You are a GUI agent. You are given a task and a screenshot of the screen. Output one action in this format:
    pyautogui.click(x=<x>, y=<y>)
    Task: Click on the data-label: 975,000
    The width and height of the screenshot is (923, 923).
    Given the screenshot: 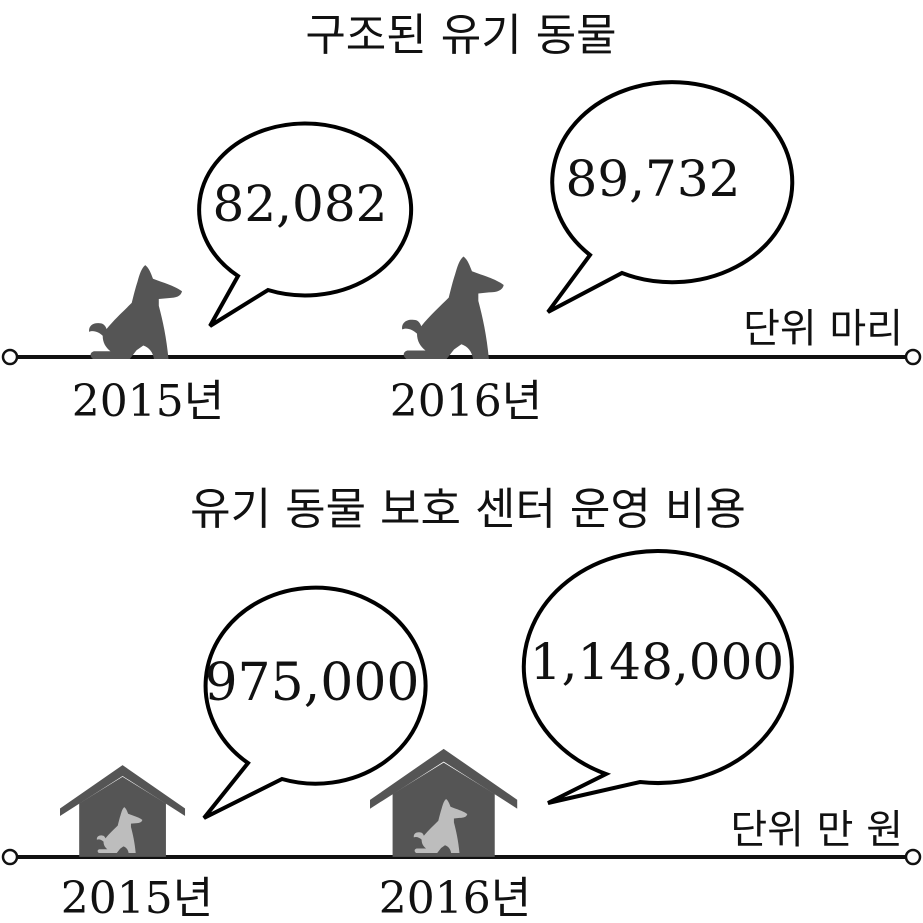 What is the action you would take?
    pyautogui.click(x=311, y=683)
    